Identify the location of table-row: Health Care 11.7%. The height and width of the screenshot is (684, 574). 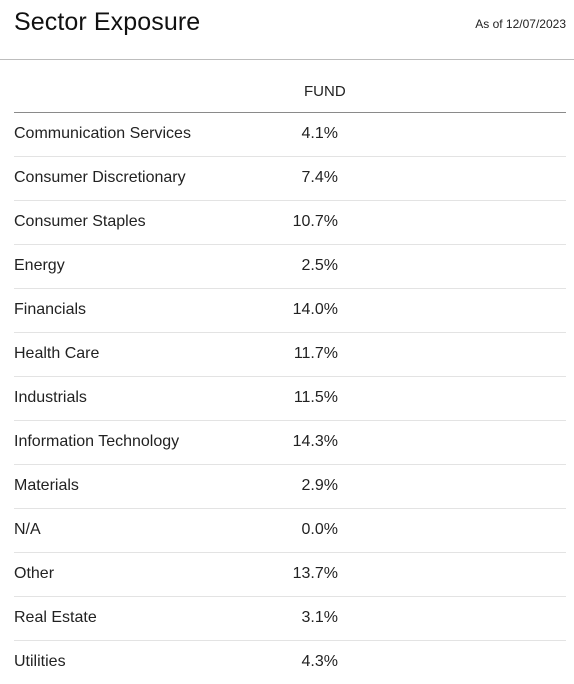
(290, 355).